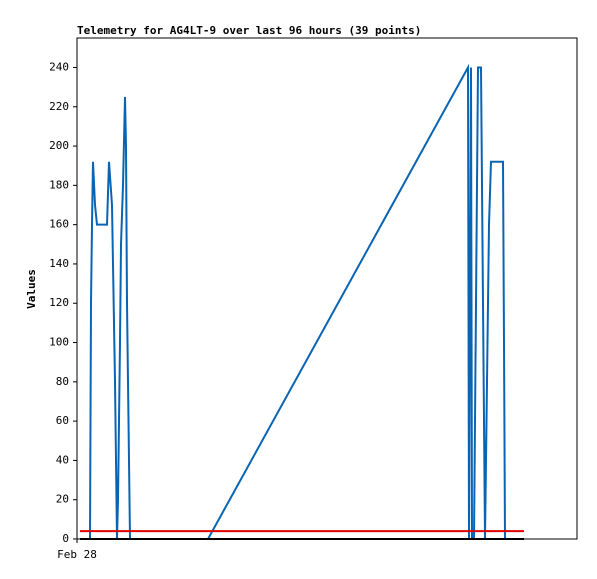  What do you see at coordinates (62, 459) in the screenshot?
I see `y-tick-label: 40` at bounding box center [62, 459].